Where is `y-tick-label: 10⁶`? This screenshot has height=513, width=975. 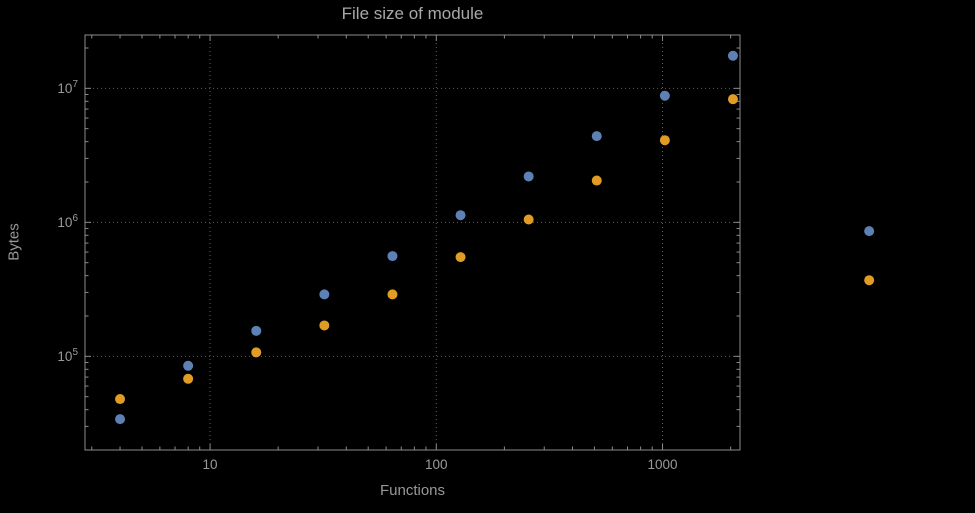
y-tick-label: 10⁶ is located at coordinates (67, 221).